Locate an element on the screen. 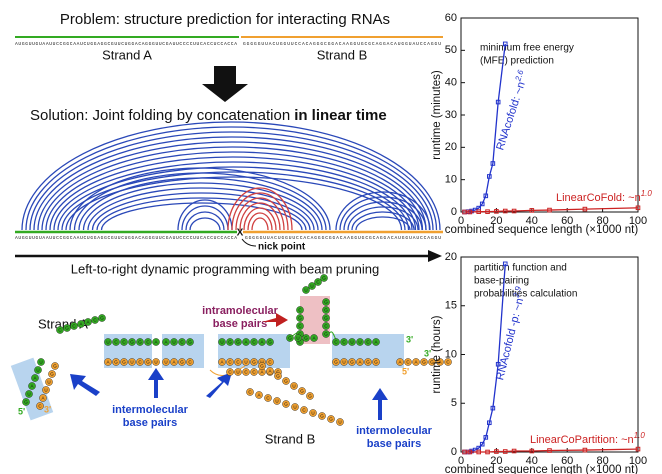  series-line is located at coordinates (551, 210).